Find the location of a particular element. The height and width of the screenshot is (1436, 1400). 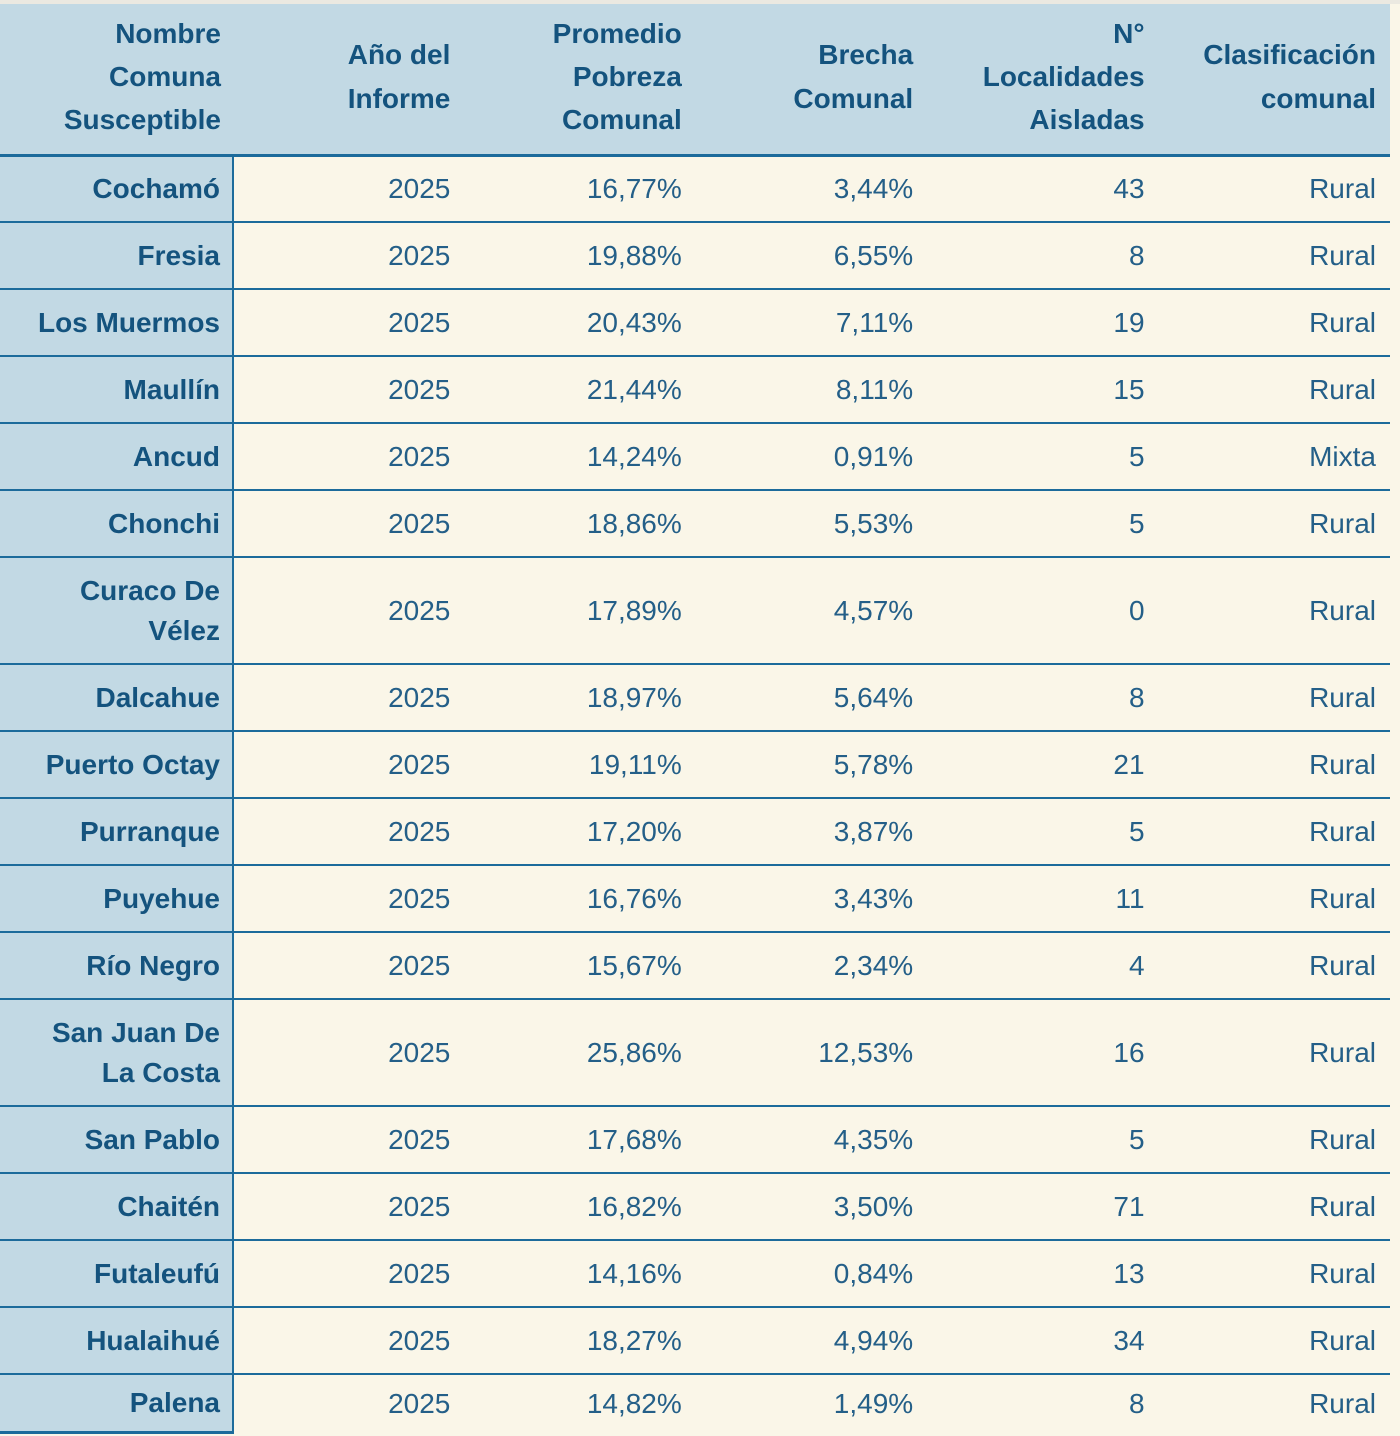

cell-pobreza: 25,86% is located at coordinates (580, 1052).